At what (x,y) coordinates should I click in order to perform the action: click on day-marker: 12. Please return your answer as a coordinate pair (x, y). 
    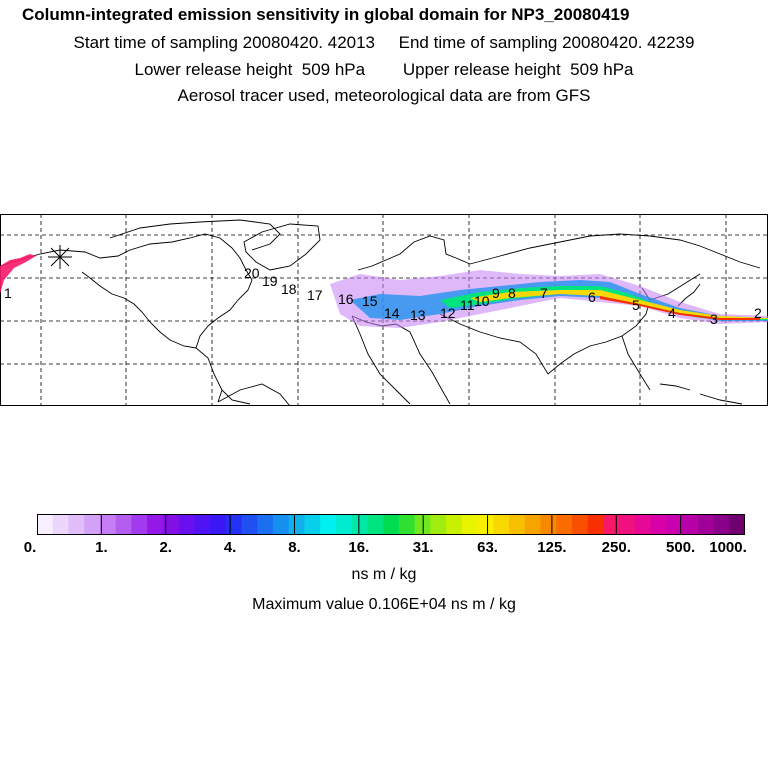
    Looking at the image, I should click on (448, 313).